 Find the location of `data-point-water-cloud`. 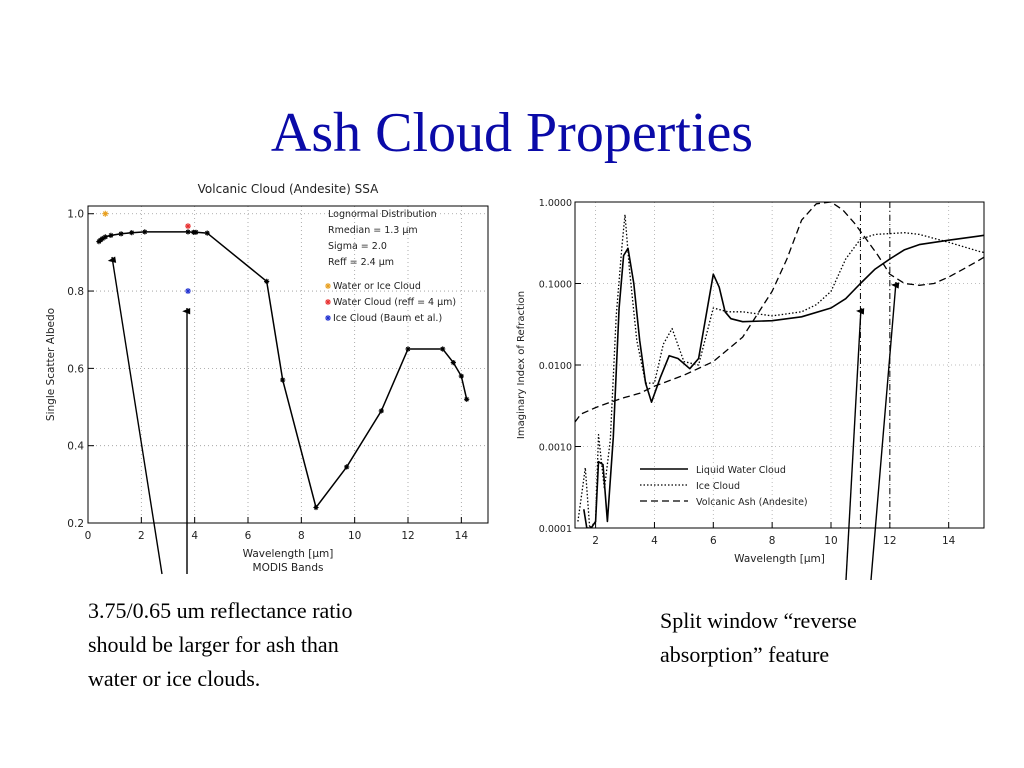

data-point-water-cloud is located at coordinates (188, 226).